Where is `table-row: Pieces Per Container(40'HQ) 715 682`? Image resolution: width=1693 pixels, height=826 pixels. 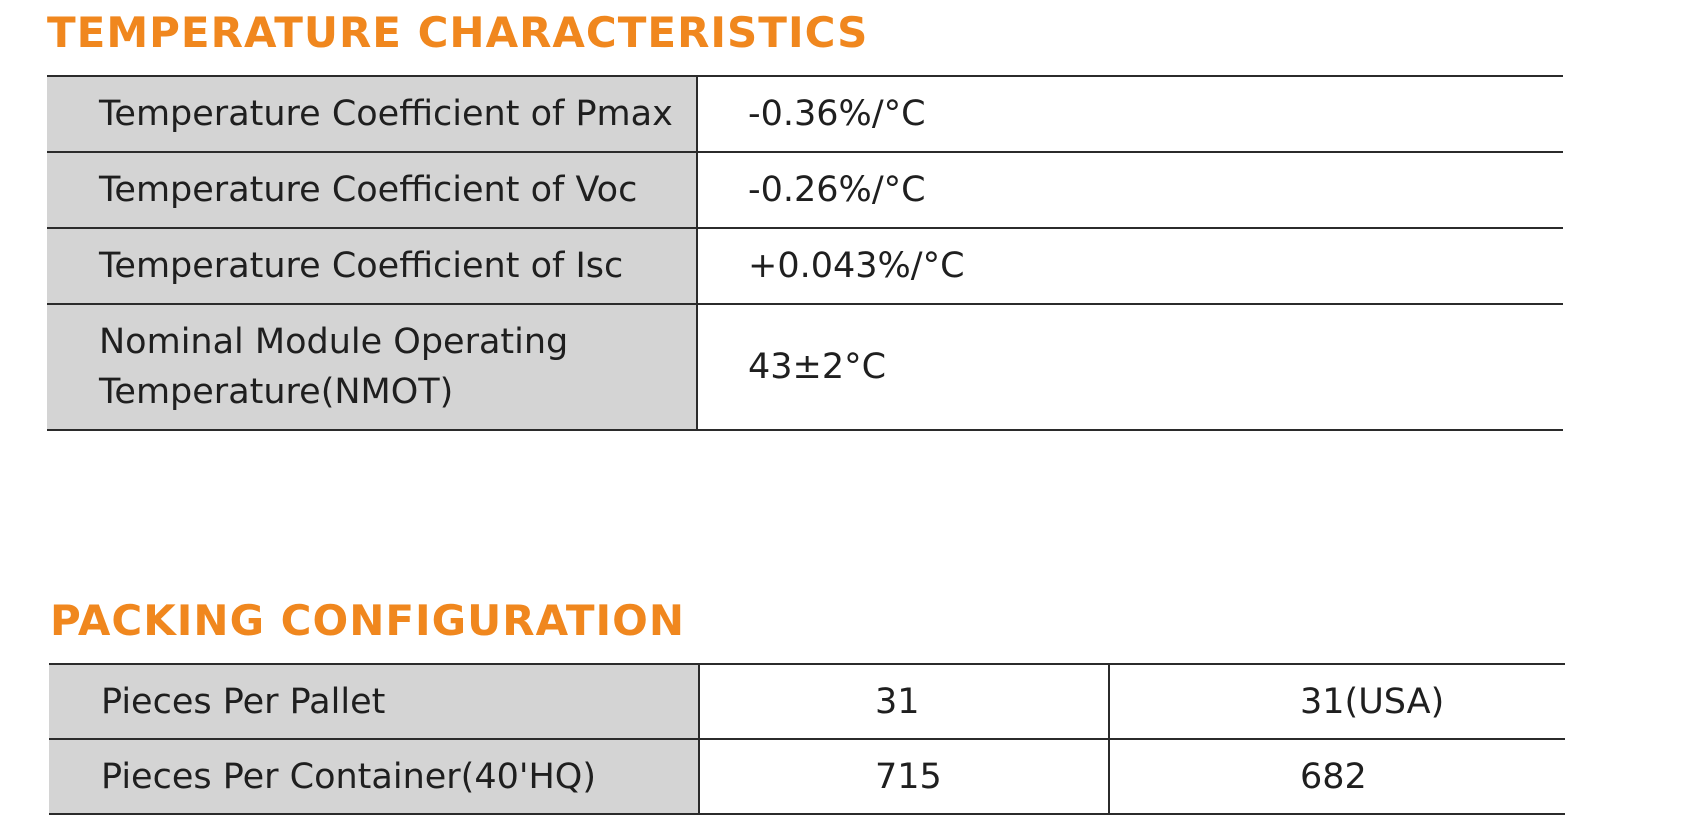 table-row: Pieces Per Container(40'HQ) 715 682 is located at coordinates (807, 776).